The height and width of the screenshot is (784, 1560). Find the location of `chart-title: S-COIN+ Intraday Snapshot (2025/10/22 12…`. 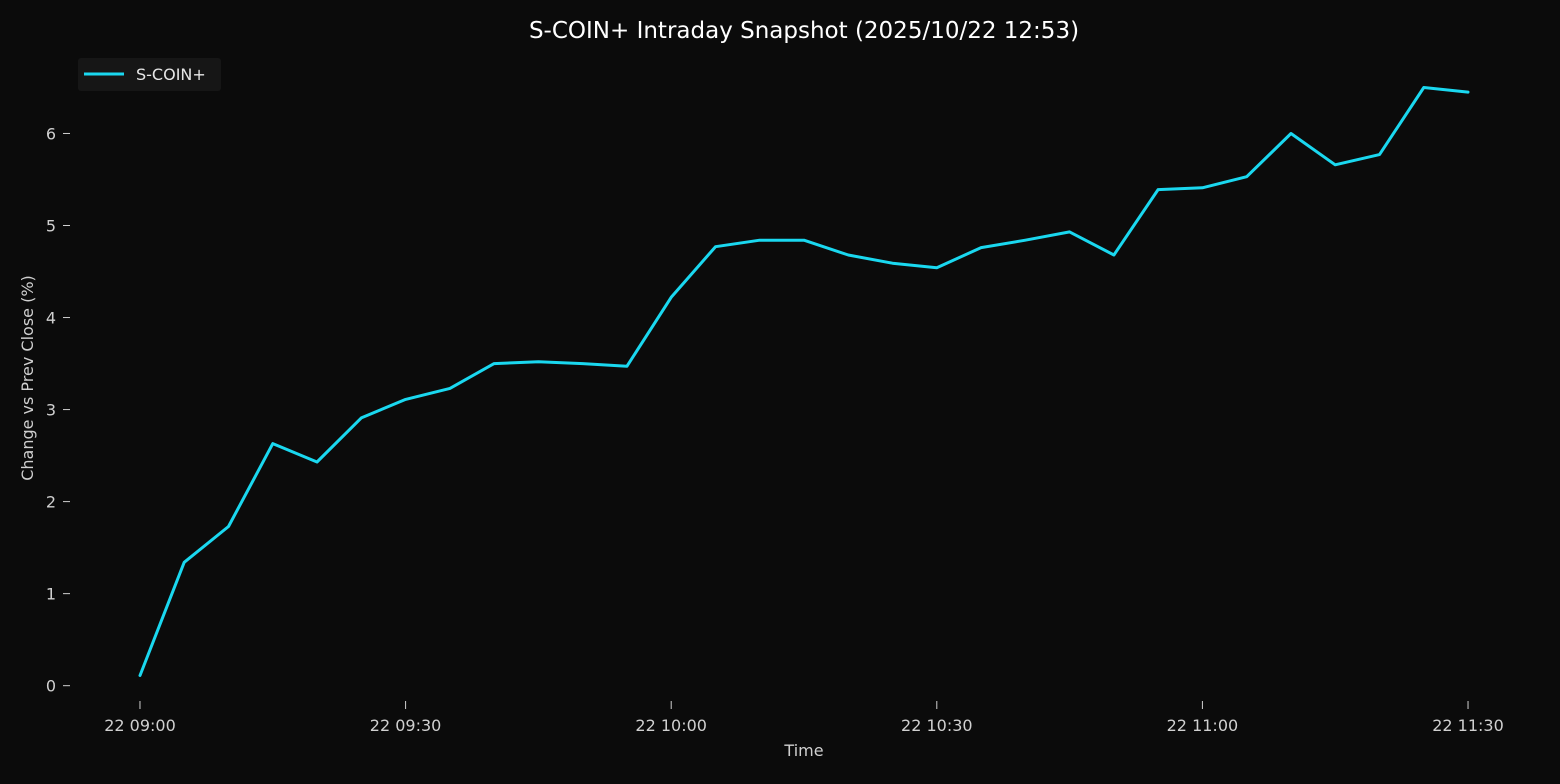

chart-title: S-COIN+ Intraday Snapshot (2025/10/22 12… is located at coordinates (804, 31).